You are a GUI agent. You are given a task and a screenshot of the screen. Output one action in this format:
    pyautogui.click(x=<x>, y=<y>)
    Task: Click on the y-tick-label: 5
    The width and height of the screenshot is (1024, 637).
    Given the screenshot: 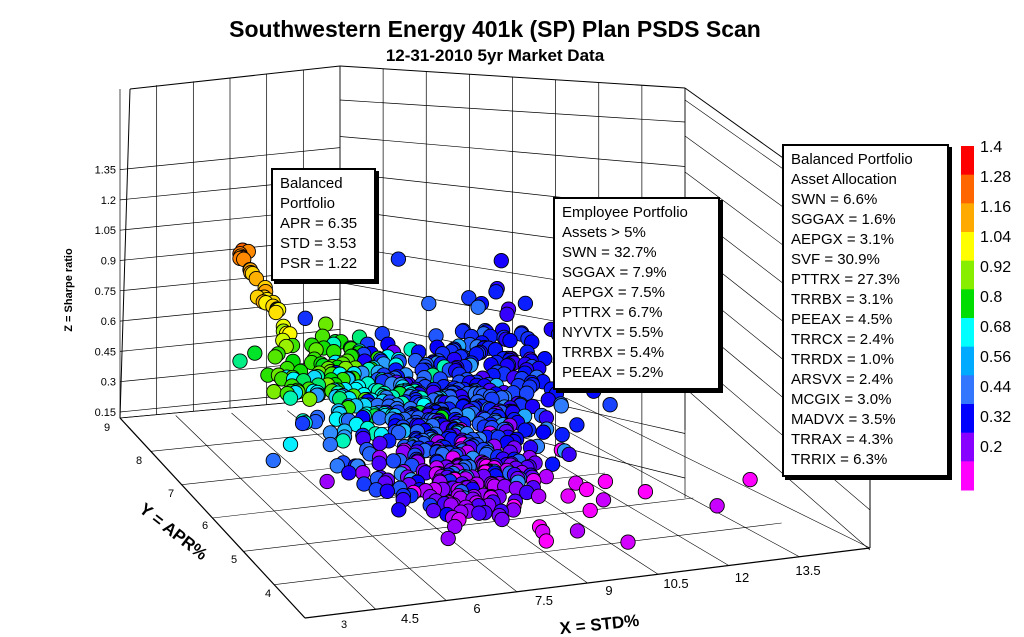 What is the action you would take?
    pyautogui.click(x=234, y=560)
    